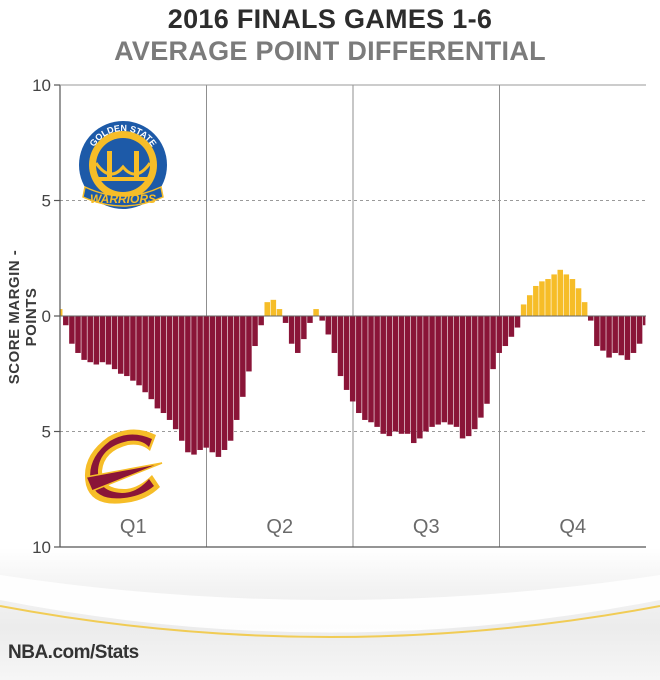 The image size is (660, 680). What do you see at coordinates (123, 165) in the screenshot?
I see `warriors-logo-icon: GOLDEN STATE WARRIORS` at bounding box center [123, 165].